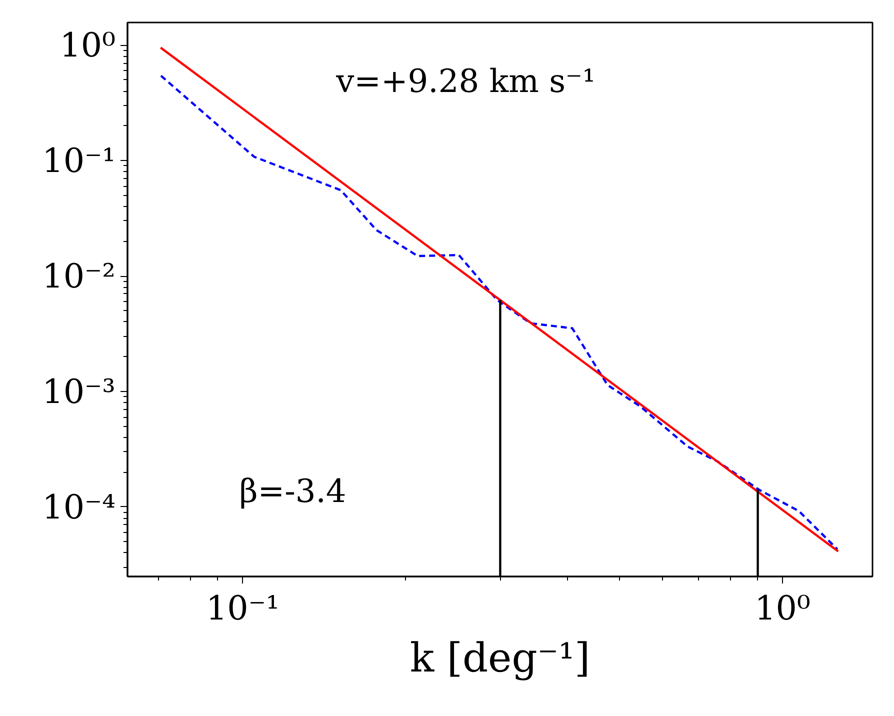 Image resolution: width=894 pixels, height=716 pixels. I want to click on y-tick-label: 10⁻³, so click(79, 392).